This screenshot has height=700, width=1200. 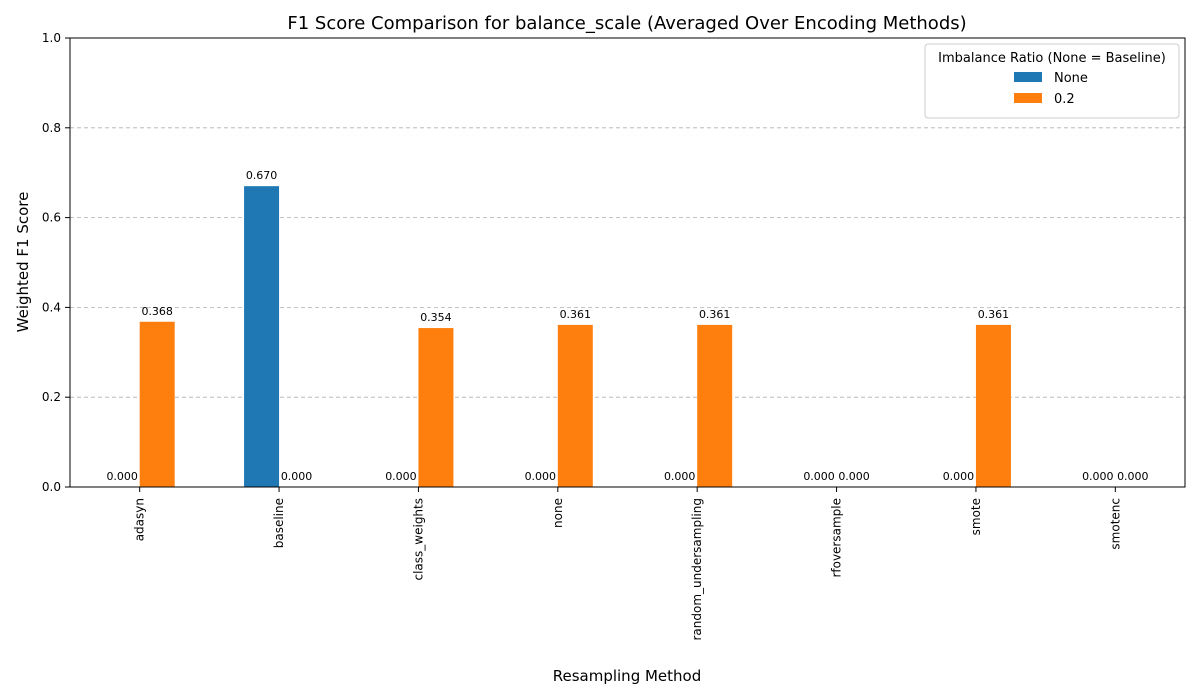 I want to click on data-label-adasyn-series-1: 0.368, so click(x=157, y=311).